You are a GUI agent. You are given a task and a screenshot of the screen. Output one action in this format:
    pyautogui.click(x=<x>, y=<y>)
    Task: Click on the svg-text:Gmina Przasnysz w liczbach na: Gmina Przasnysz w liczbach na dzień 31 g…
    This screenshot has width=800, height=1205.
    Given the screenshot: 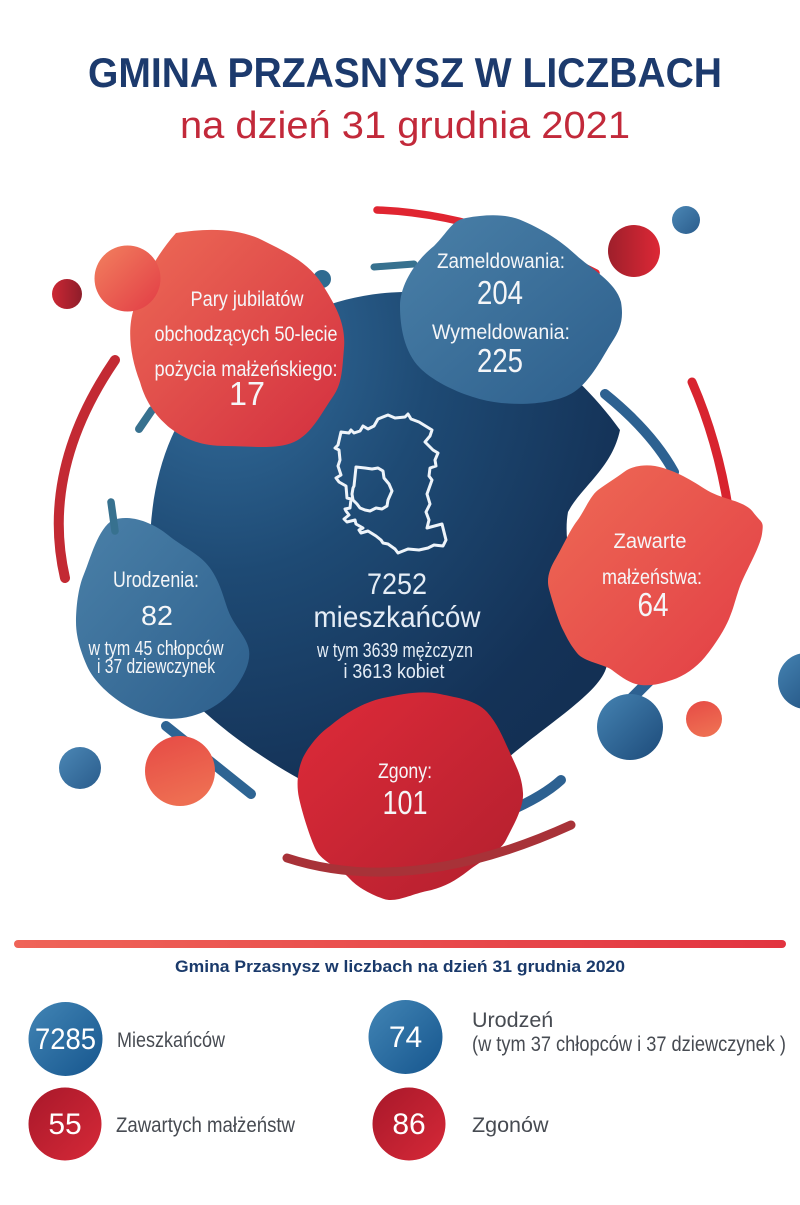 What is the action you would take?
    pyautogui.click(x=400, y=966)
    